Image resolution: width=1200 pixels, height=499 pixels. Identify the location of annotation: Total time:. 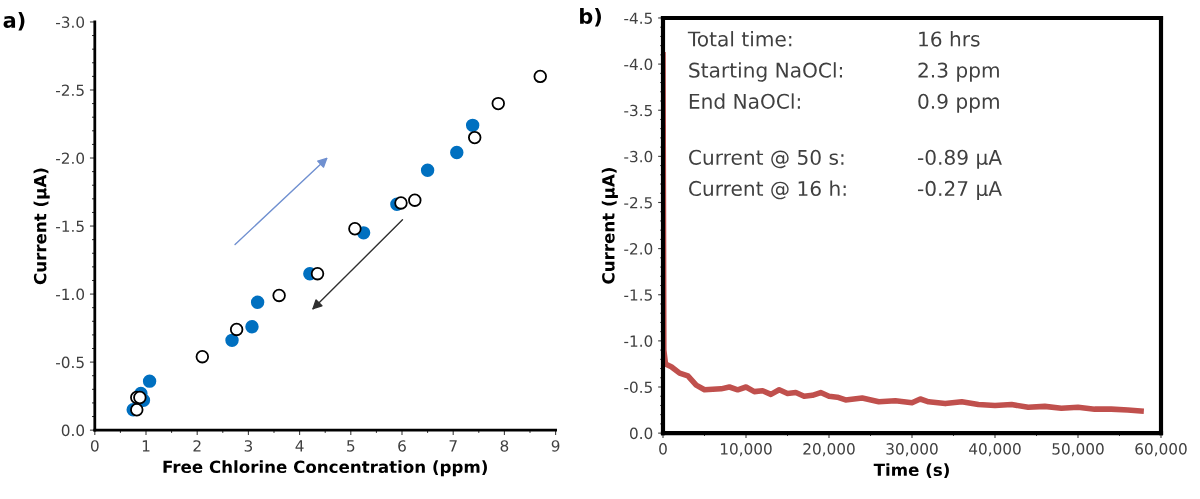
(739, 39).